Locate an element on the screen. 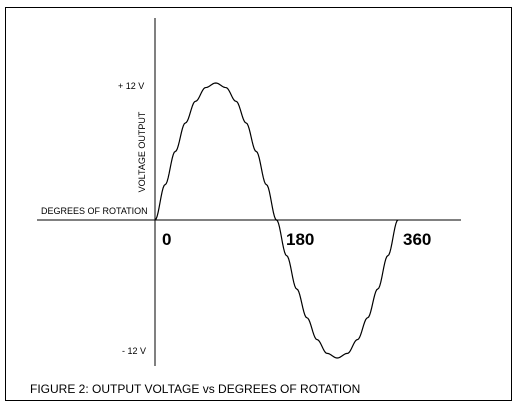 The width and height of the screenshot is (527, 411). x-axis-label: DEGREES OF ROTATION is located at coordinates (94, 211).